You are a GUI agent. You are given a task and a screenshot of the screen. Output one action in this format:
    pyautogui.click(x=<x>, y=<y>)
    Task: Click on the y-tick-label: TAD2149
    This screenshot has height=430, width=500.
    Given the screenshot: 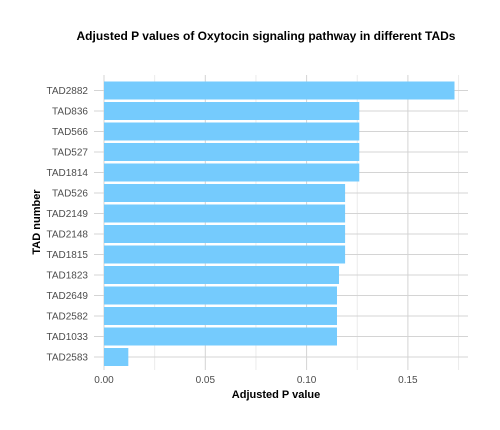 What is the action you would take?
    pyautogui.click(x=67, y=214)
    